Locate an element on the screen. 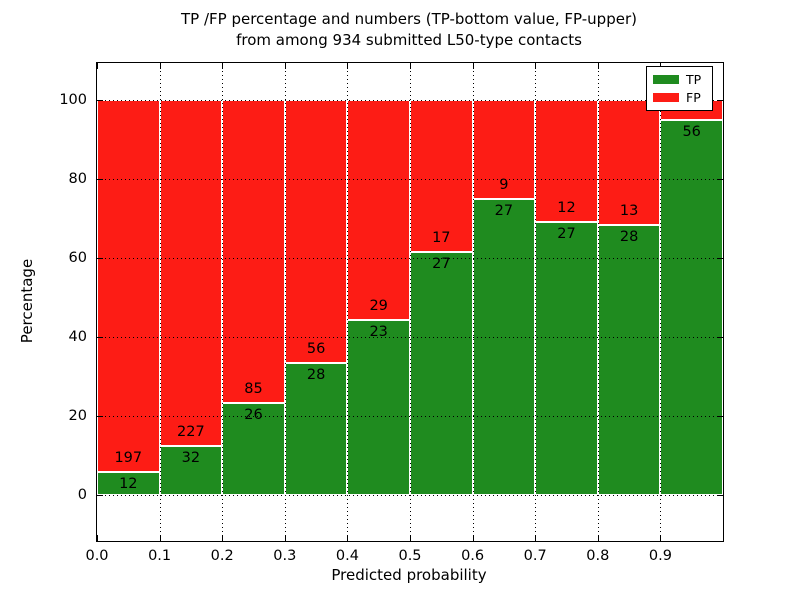 The image size is (800, 600). legend: TP FP is located at coordinates (679, 88).